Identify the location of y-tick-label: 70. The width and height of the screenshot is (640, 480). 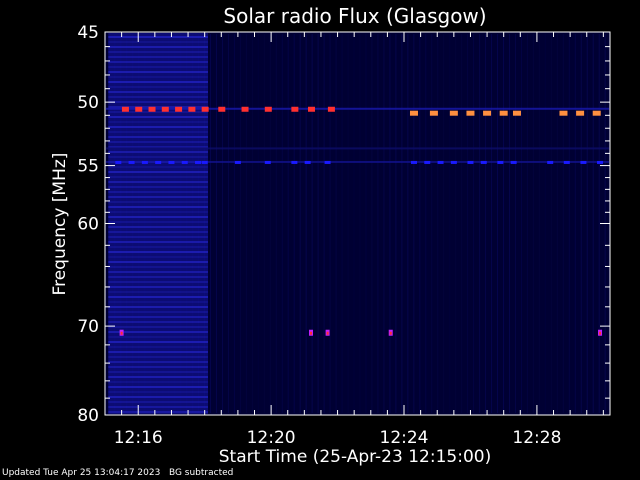
(88, 327).